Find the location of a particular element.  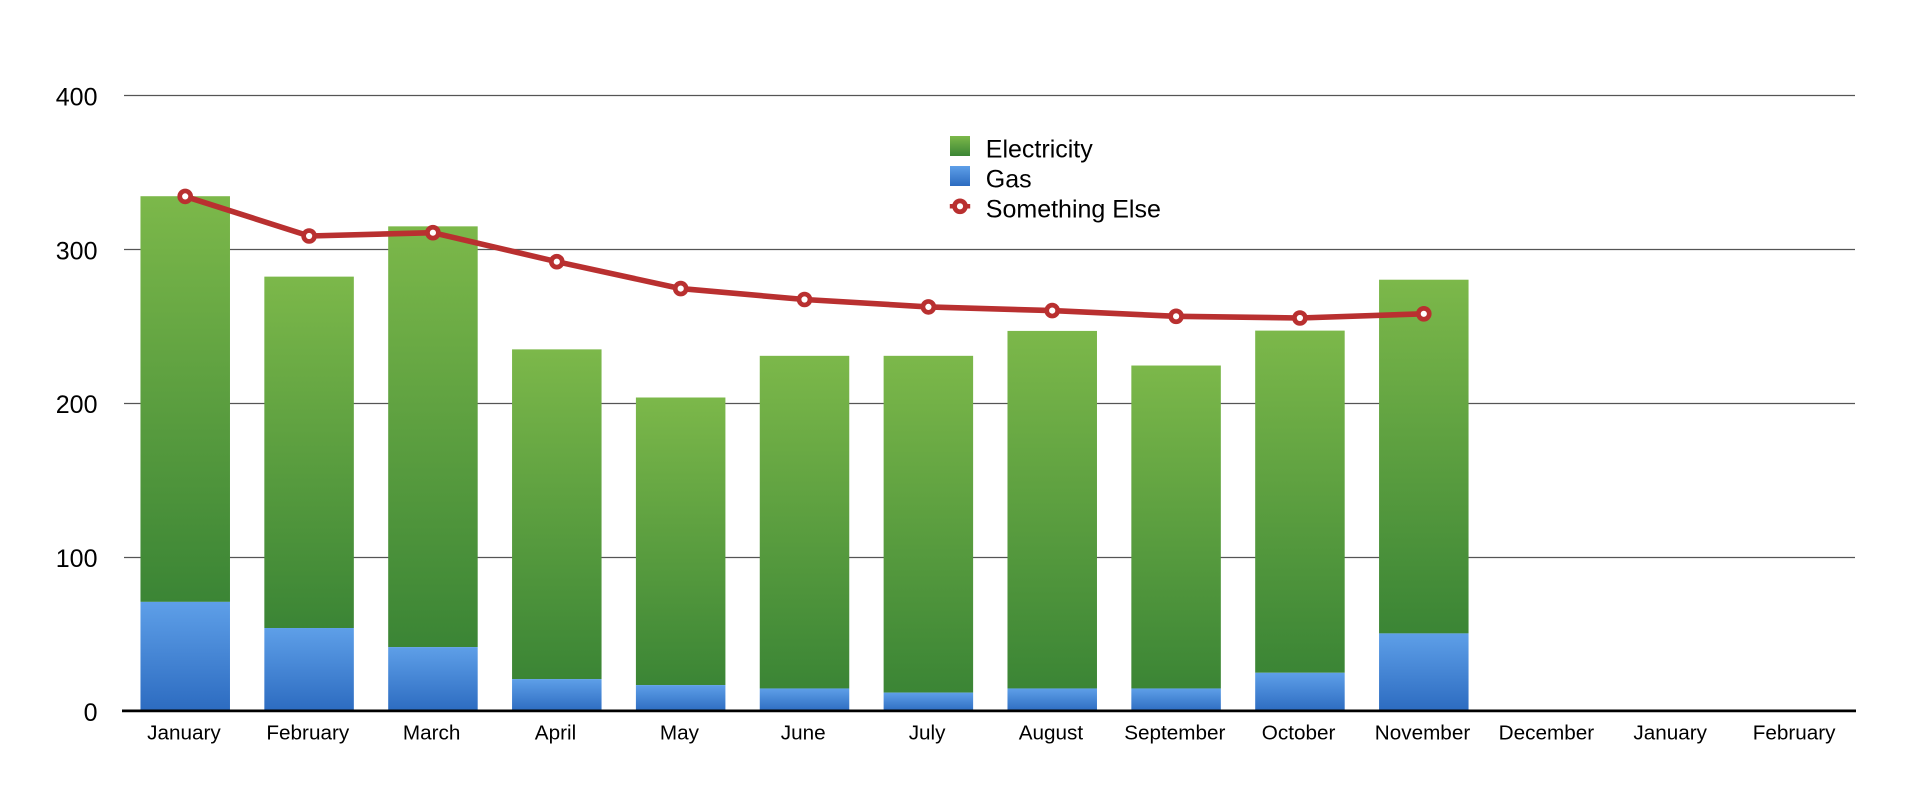

svg-text: June is located at coordinates (803, 733).